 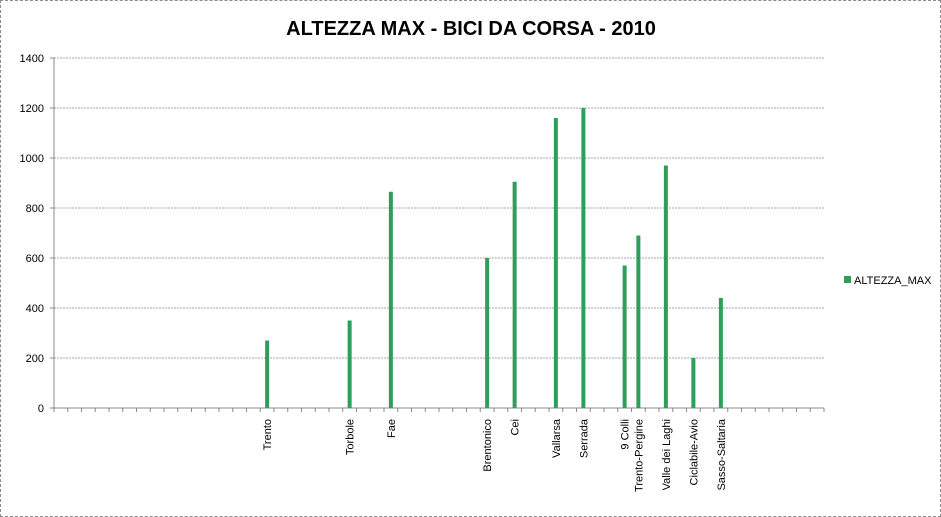 What do you see at coordinates (584, 438) in the screenshot?
I see `x-category-label: Serrada` at bounding box center [584, 438].